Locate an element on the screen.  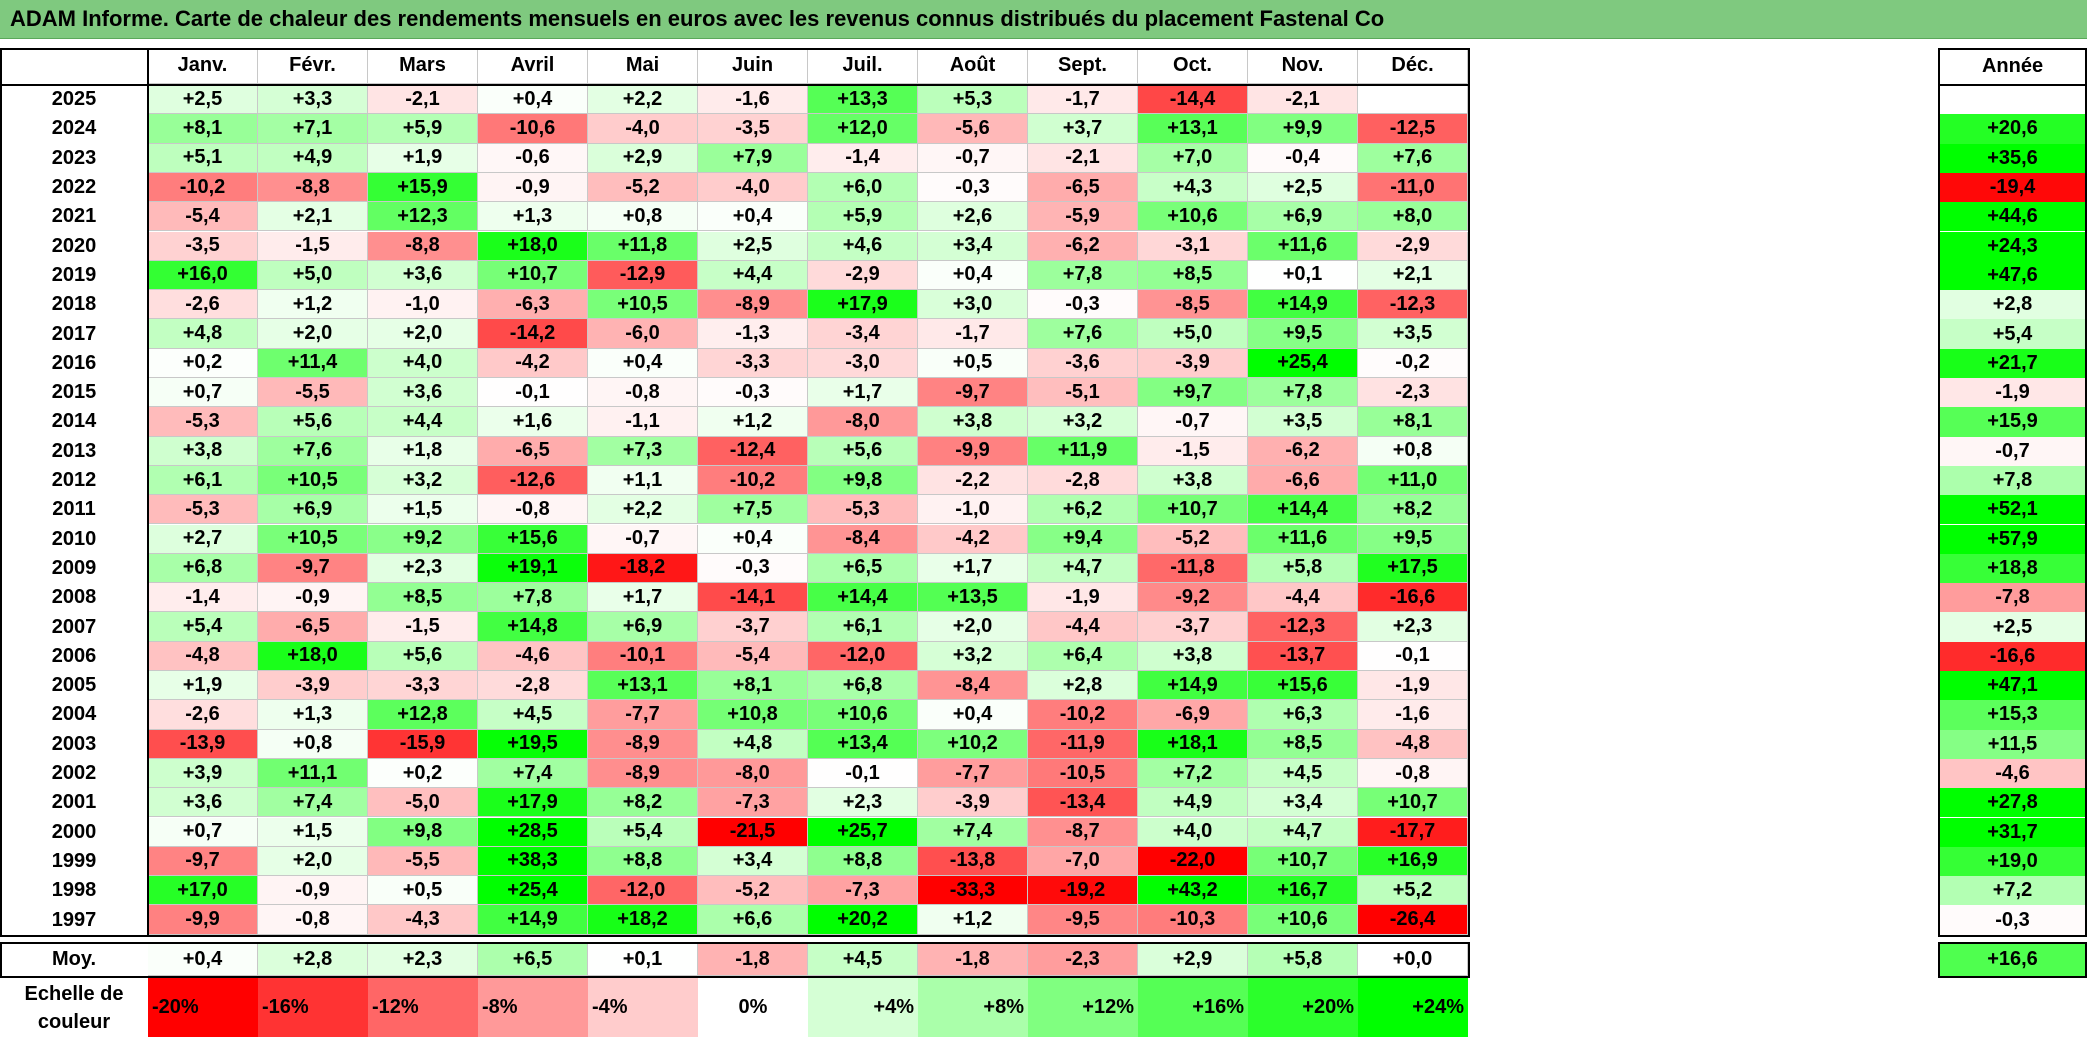
heatmap-cell: +6,3 is located at coordinates (1303, 715).